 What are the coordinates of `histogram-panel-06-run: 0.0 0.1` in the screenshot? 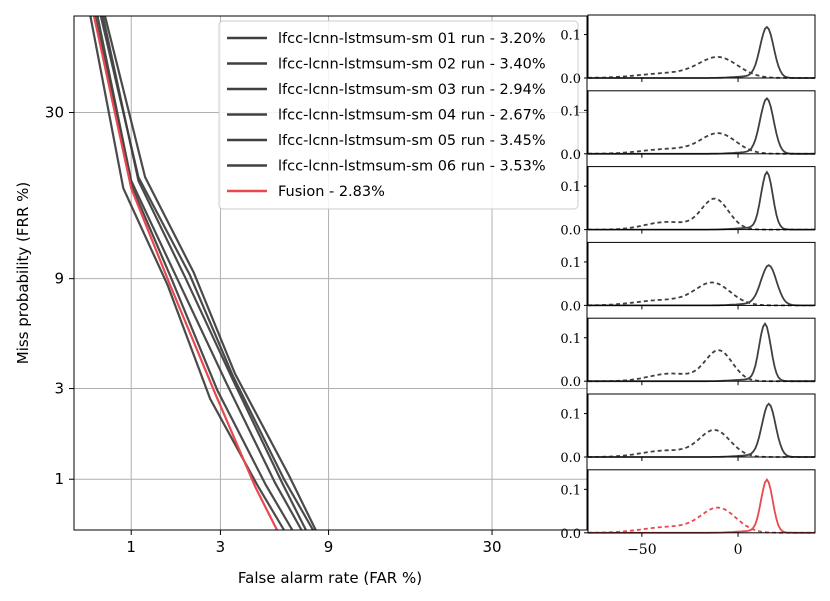 It's located at (688, 429).